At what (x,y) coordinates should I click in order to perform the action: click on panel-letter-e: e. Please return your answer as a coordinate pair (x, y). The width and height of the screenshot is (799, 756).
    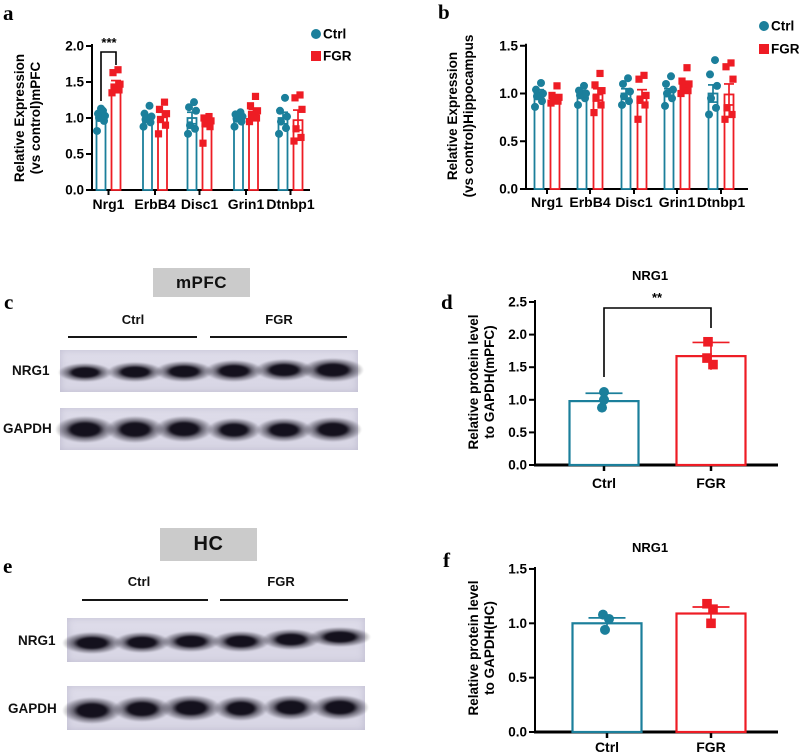
    Looking at the image, I should click on (8, 566).